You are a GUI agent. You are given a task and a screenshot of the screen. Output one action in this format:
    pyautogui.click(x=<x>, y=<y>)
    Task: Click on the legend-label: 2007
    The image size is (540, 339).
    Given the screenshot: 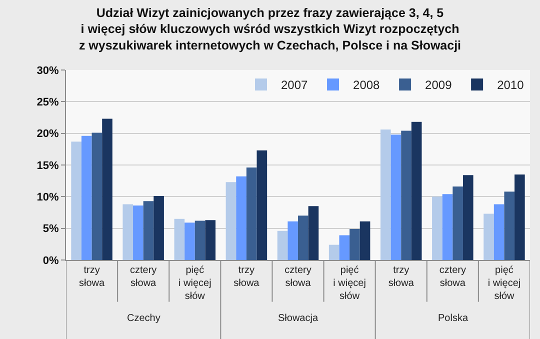 What is the action you would take?
    pyautogui.click(x=294, y=85)
    